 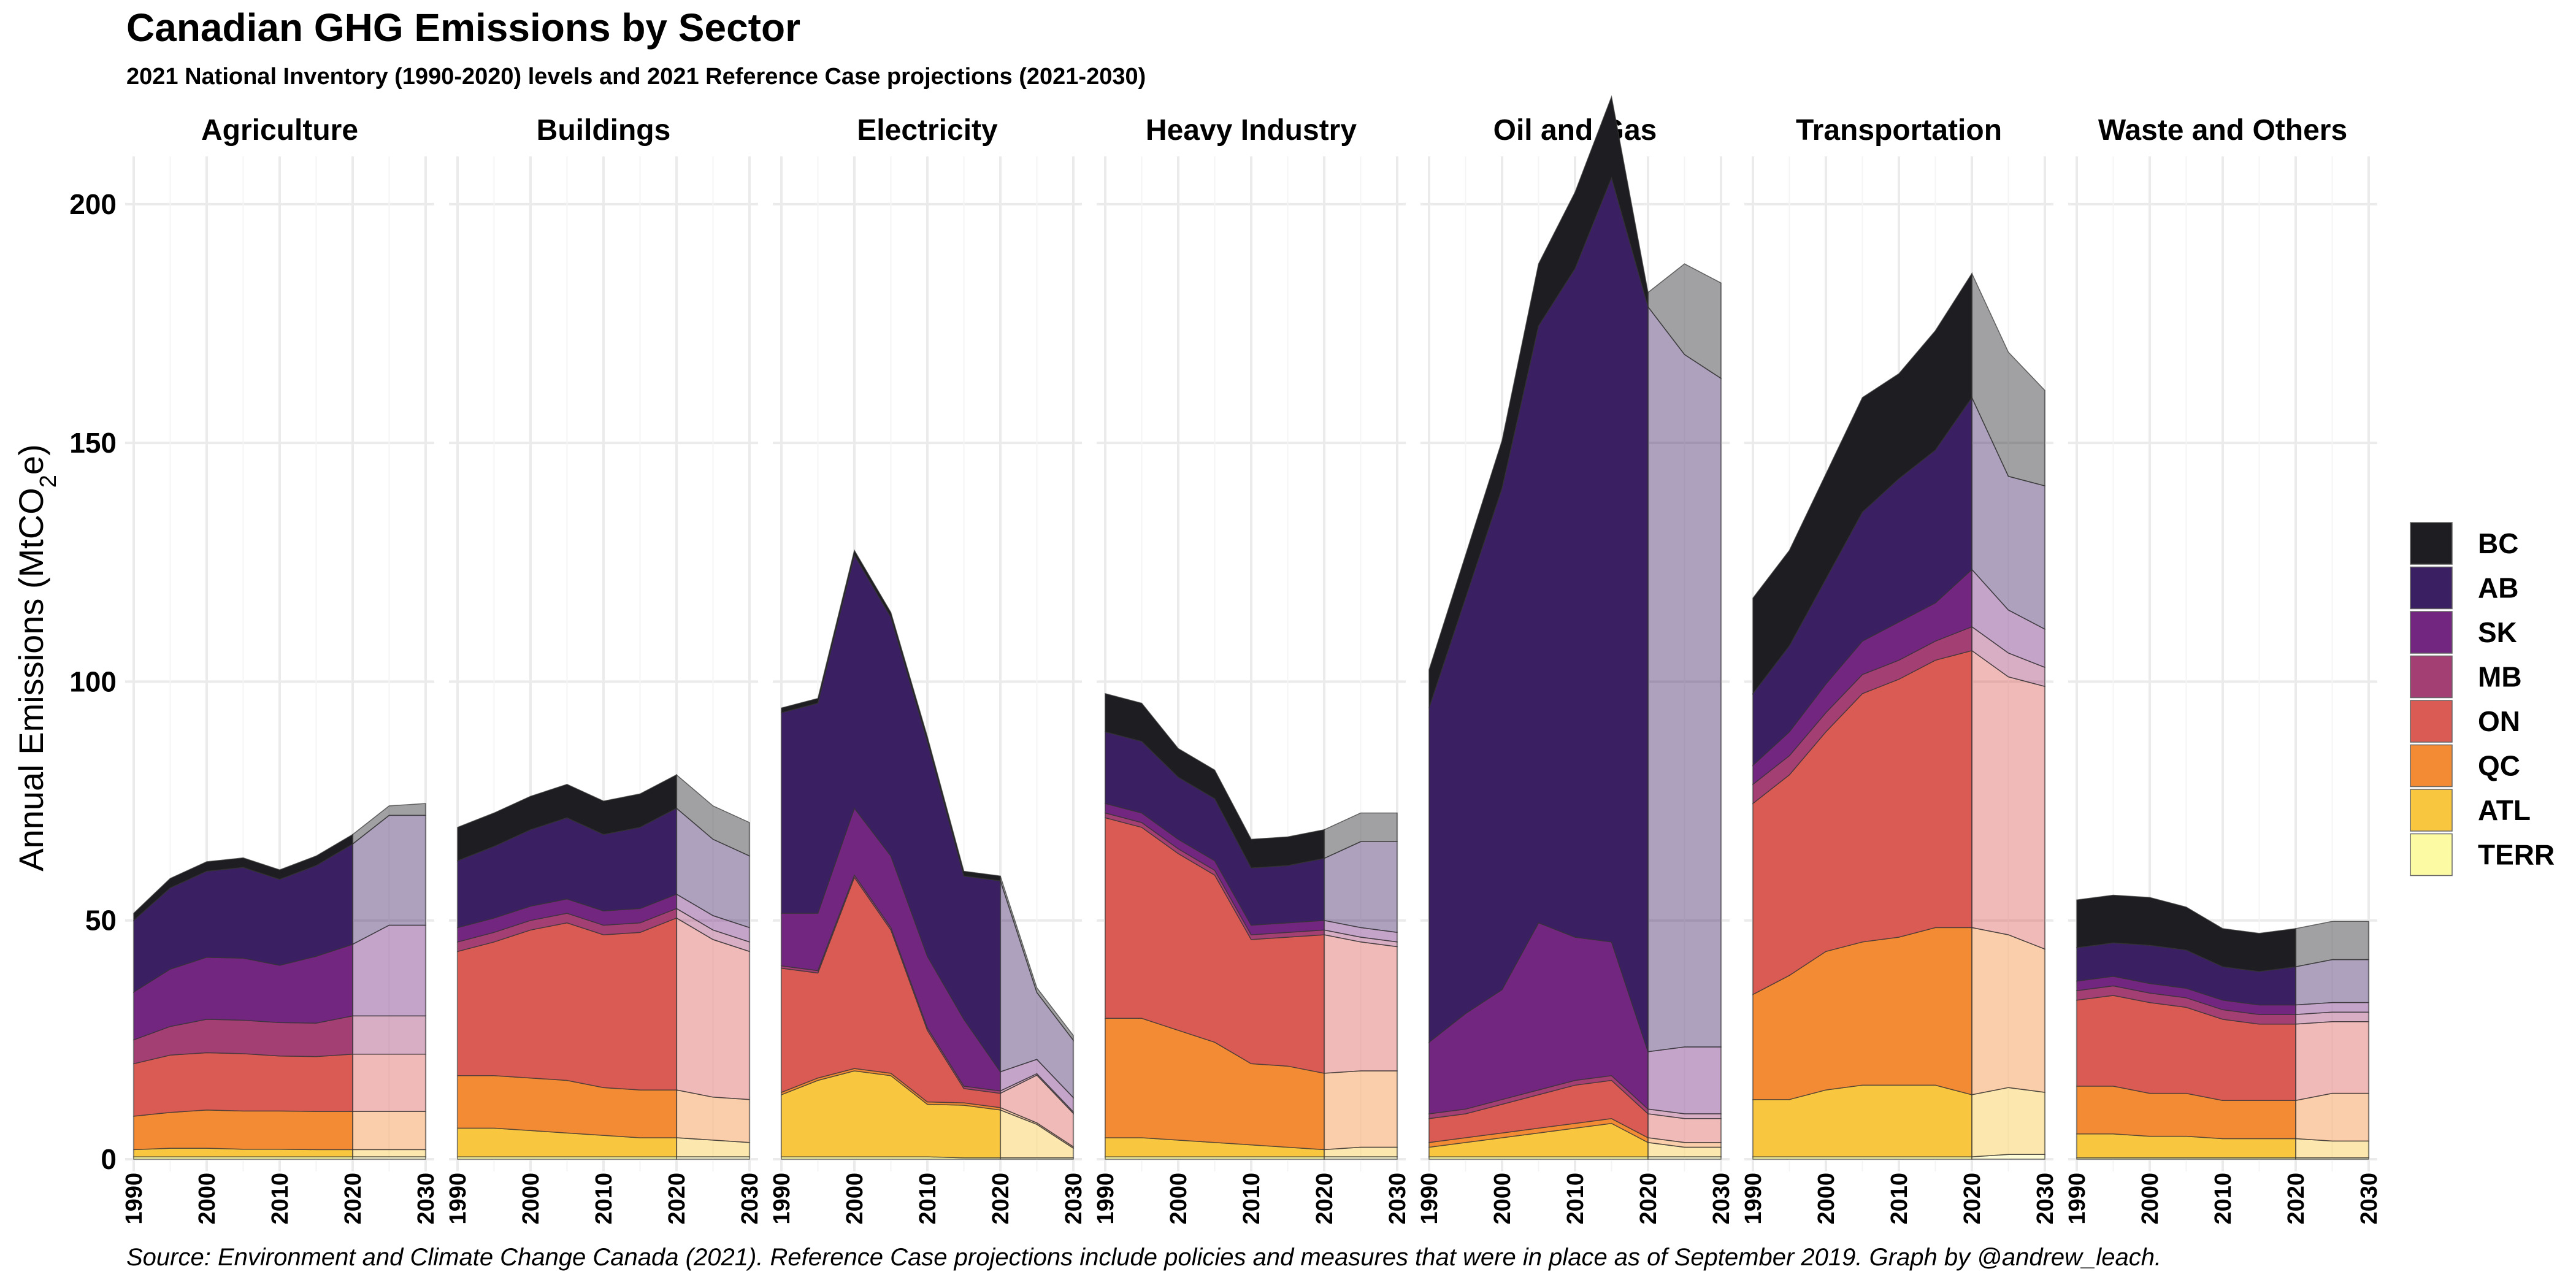 What do you see at coordinates (2499, 766) in the screenshot?
I see `legend-label-qc: QC` at bounding box center [2499, 766].